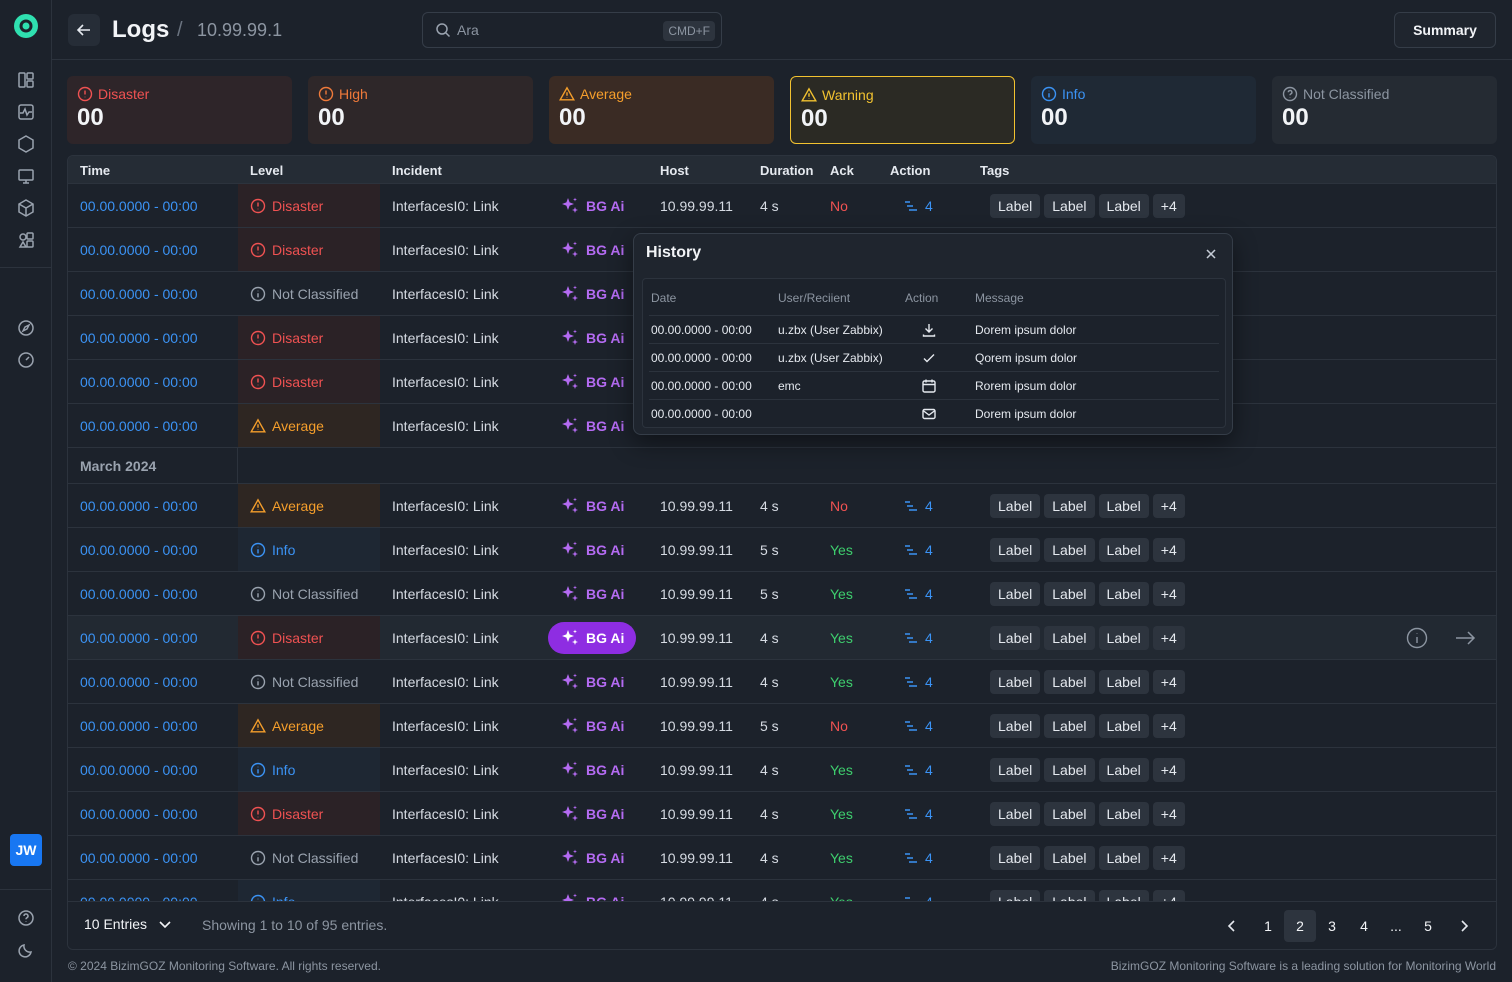  What do you see at coordinates (26, 176) in the screenshot?
I see `monitor-icon` at bounding box center [26, 176].